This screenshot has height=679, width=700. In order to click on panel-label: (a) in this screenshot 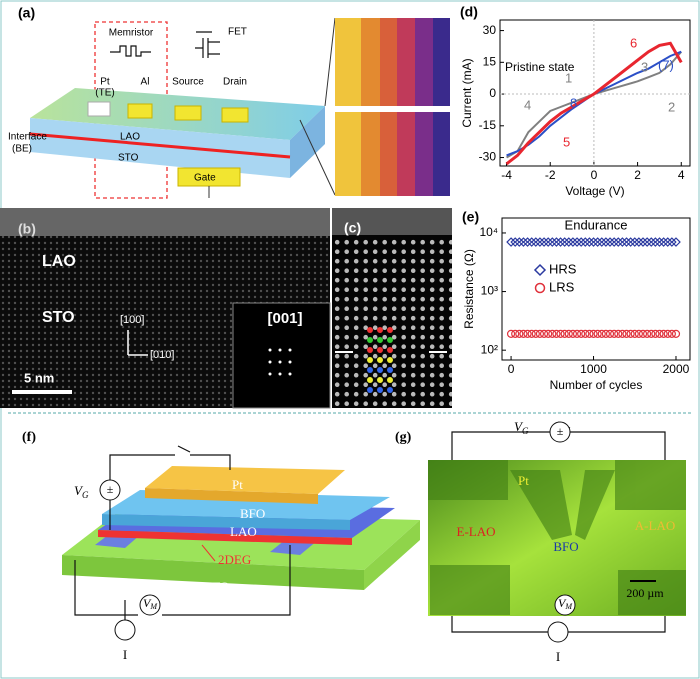, I will do `click(26, 13)`.